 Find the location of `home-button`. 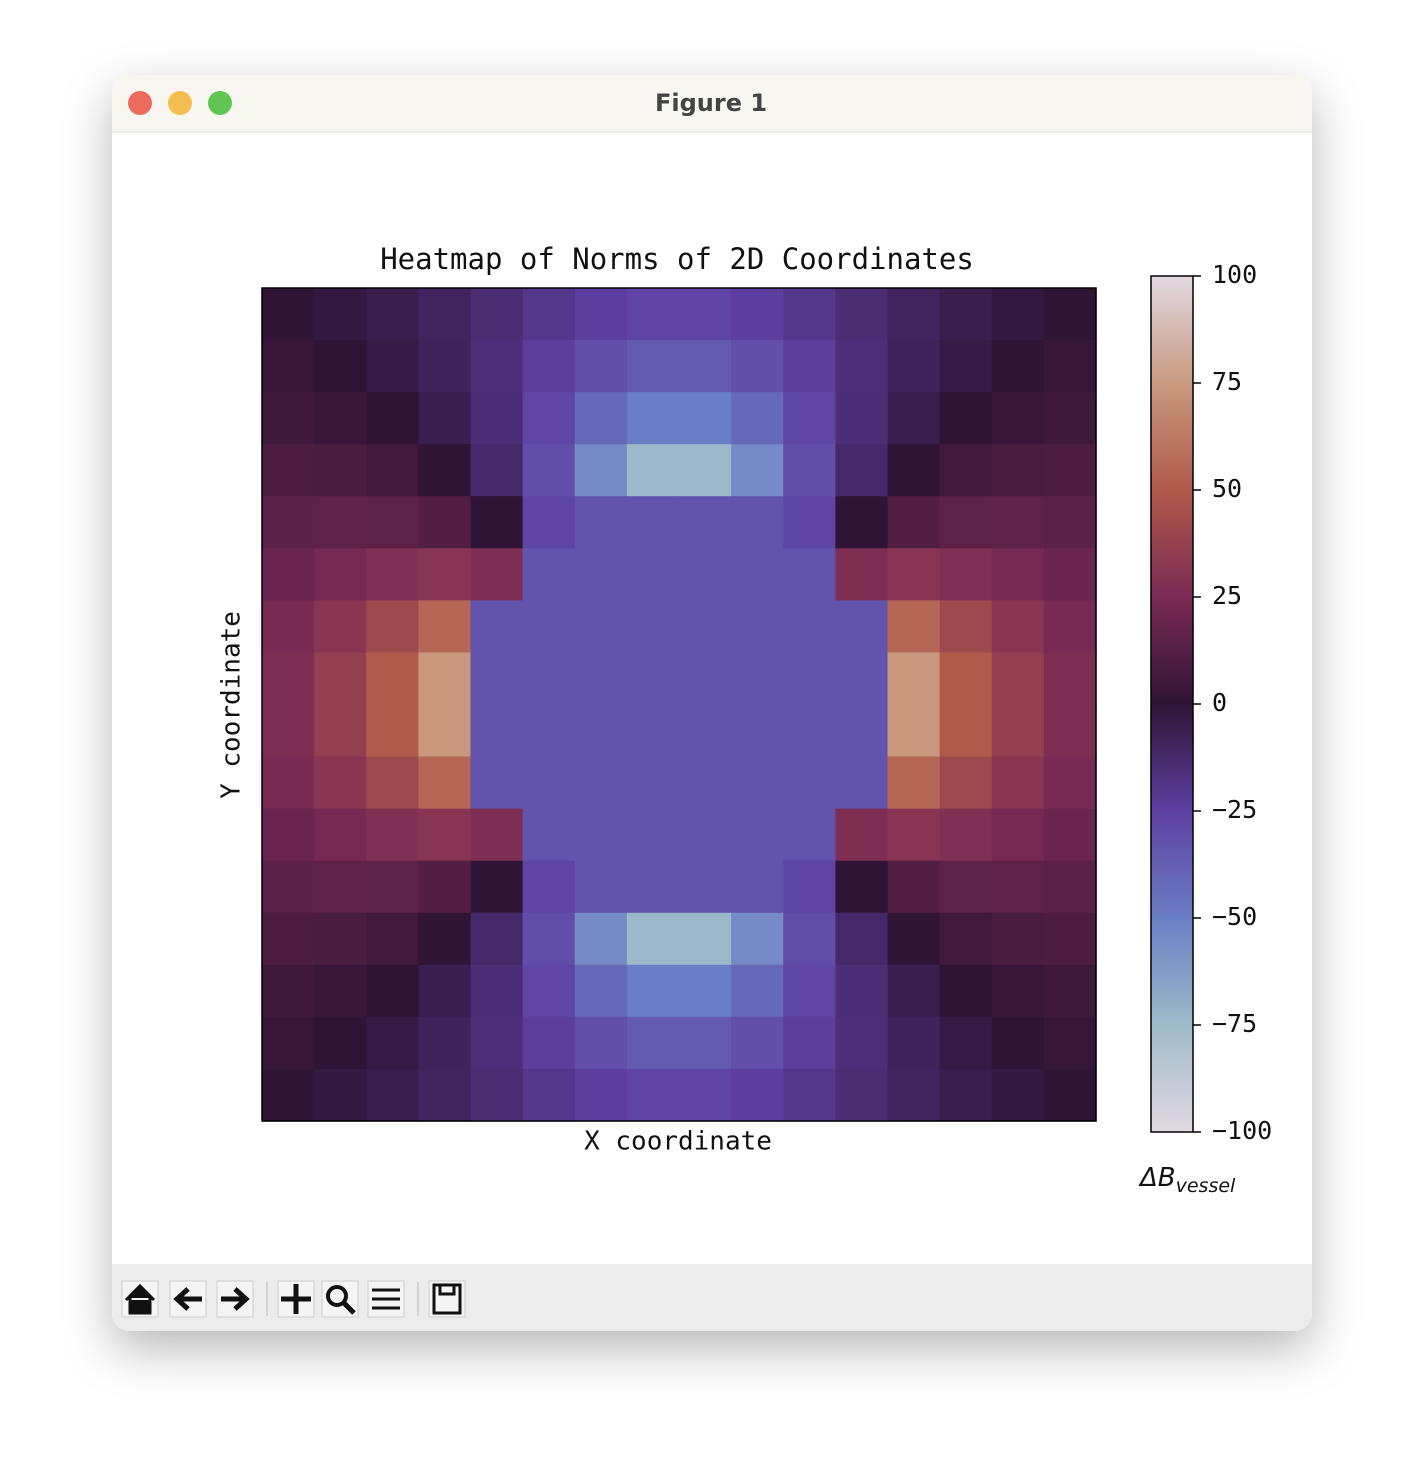

home-button is located at coordinates (140, 1299).